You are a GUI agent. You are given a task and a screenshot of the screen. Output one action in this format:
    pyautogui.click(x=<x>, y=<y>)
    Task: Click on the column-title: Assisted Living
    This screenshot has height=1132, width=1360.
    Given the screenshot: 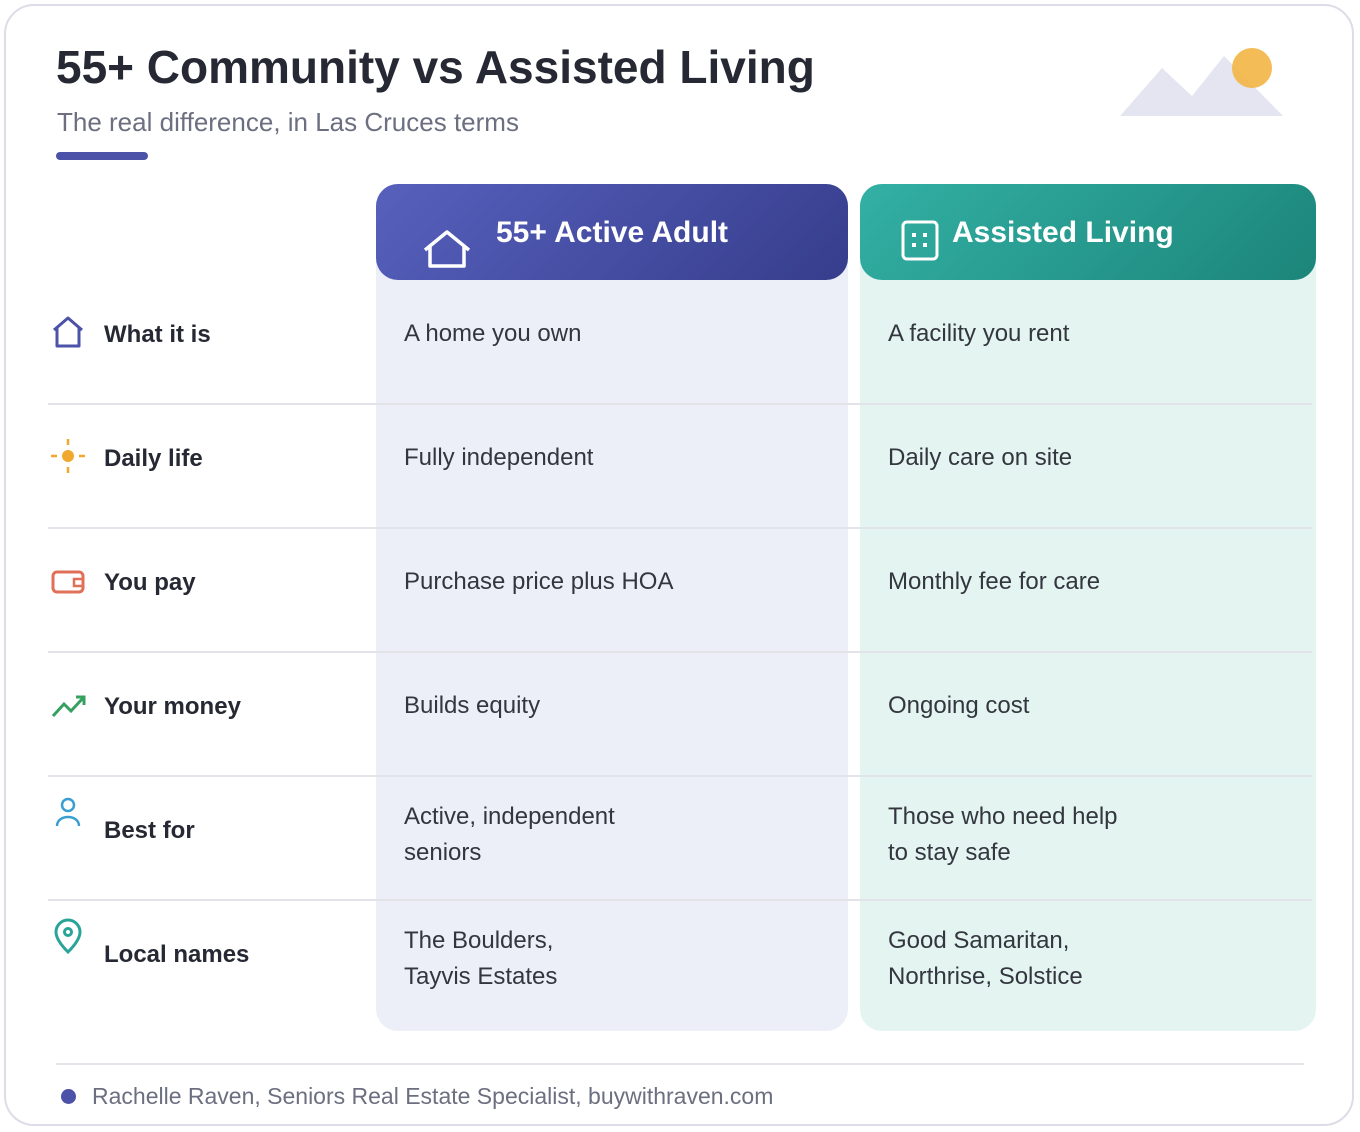 What is the action you would take?
    pyautogui.click(x=1063, y=232)
    